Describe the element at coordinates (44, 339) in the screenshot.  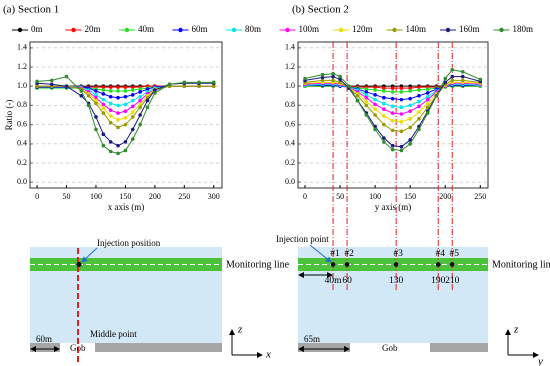
I see `label: 60m` at that location.